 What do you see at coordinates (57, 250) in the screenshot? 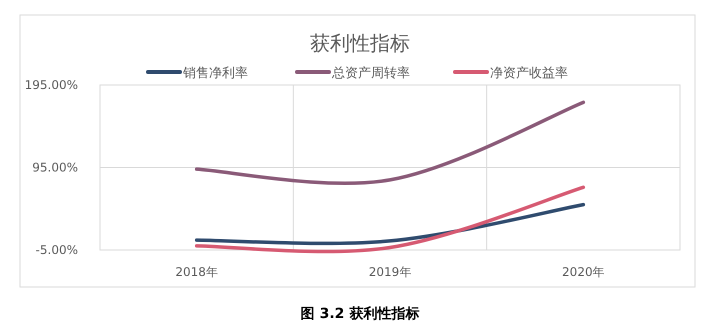
I see `y-tick-label: -5.00%` at bounding box center [57, 250].